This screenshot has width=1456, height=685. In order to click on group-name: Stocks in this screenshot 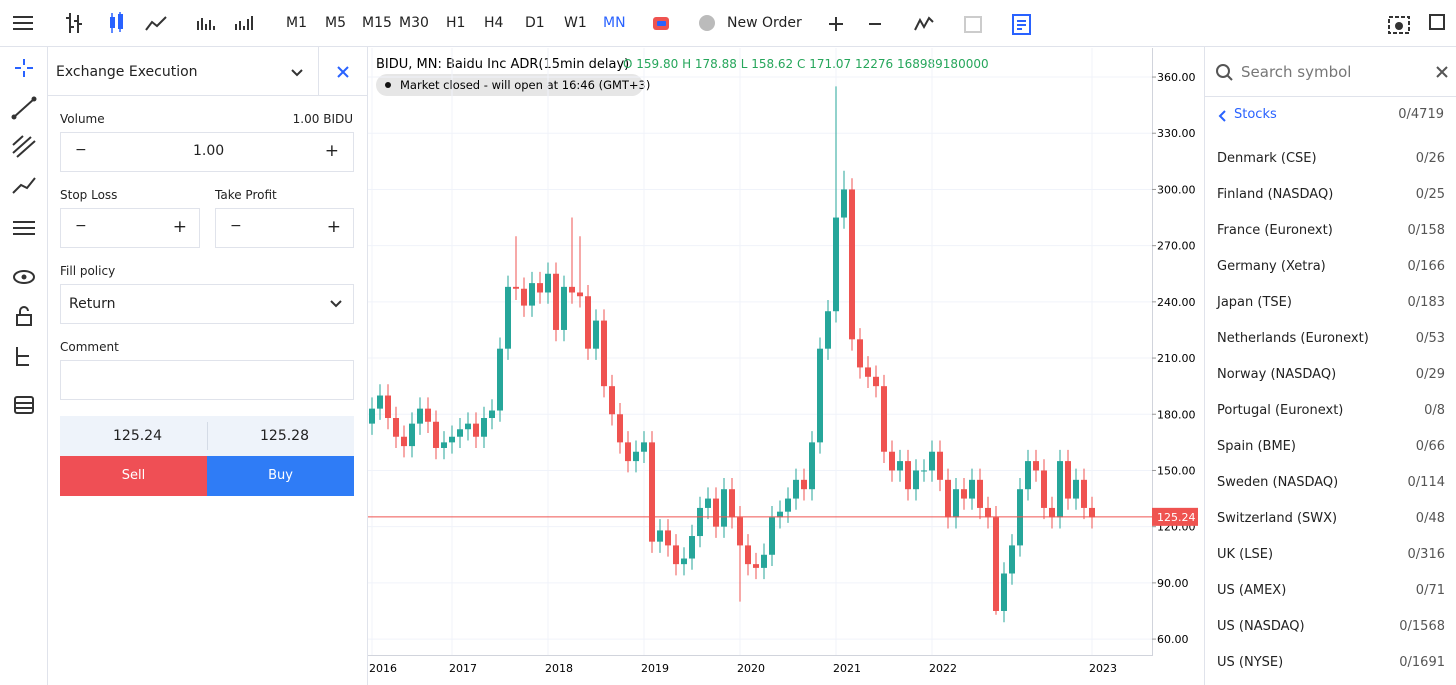, I will do `click(1255, 114)`.